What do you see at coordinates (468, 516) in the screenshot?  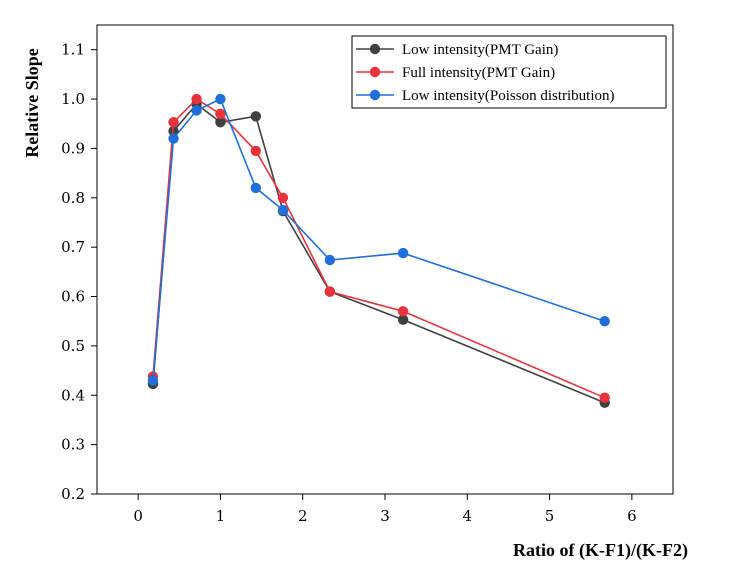 I see `x-tick-label: 4` at bounding box center [468, 516].